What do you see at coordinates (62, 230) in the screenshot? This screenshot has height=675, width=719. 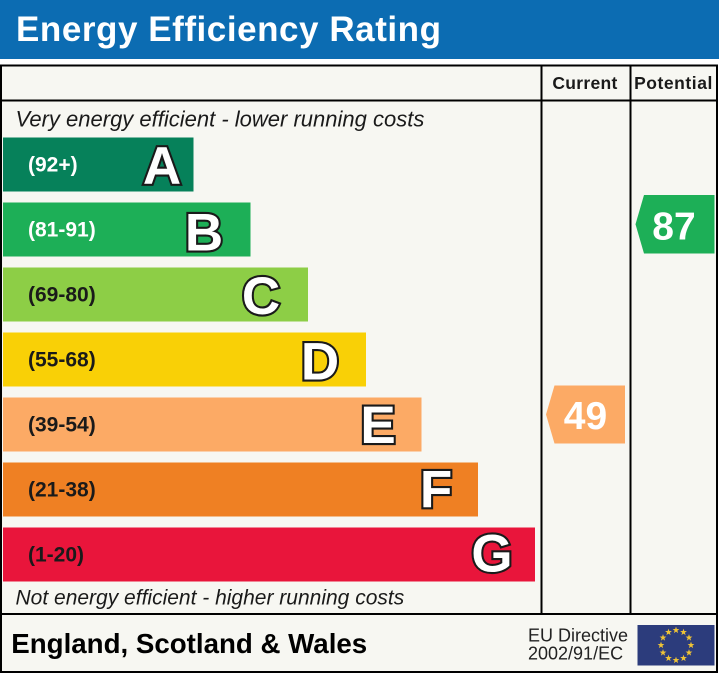 I see `svg-text: (81-91)` at bounding box center [62, 230].